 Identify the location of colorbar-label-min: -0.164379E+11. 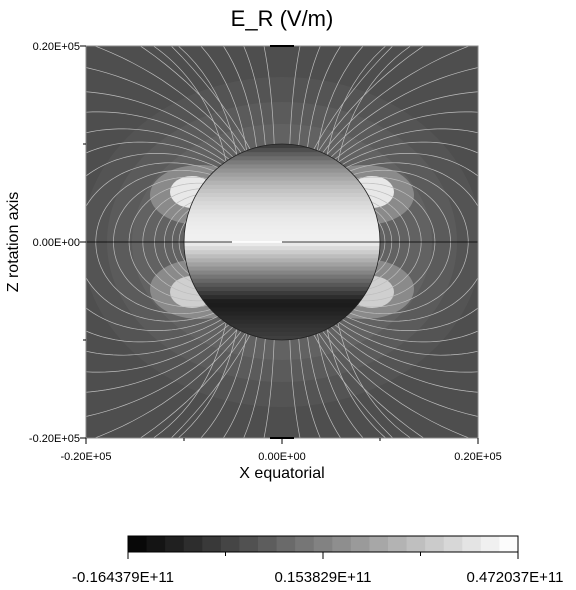
(123, 577).